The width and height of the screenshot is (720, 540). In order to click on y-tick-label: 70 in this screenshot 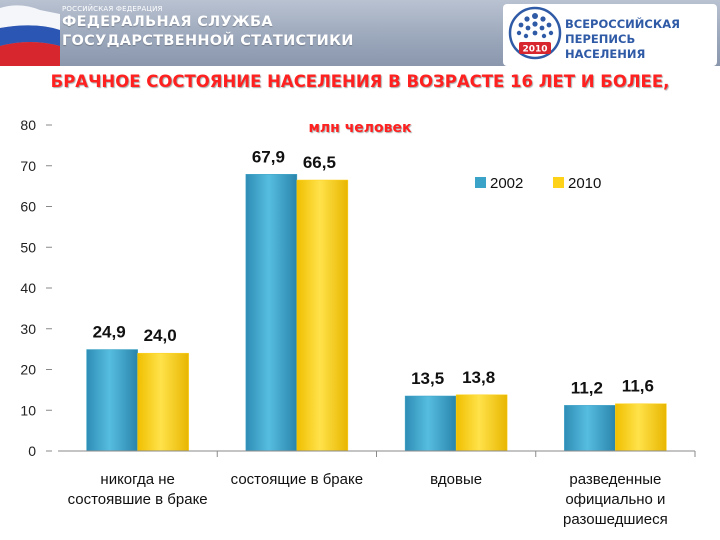, I will do `click(28, 166)`.